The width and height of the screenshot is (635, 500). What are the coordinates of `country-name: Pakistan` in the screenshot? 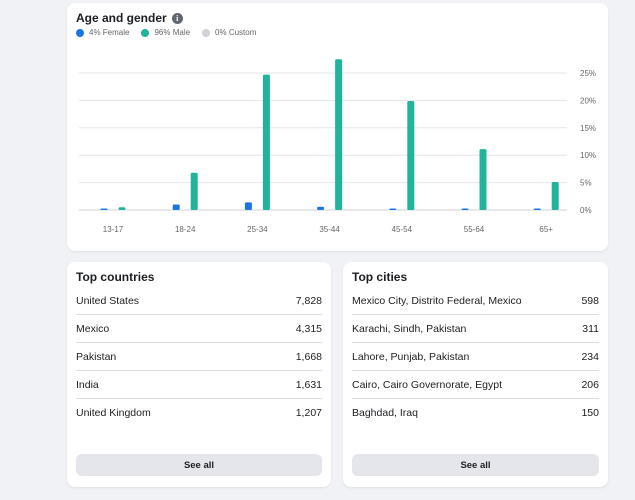 It's located at (96, 356).